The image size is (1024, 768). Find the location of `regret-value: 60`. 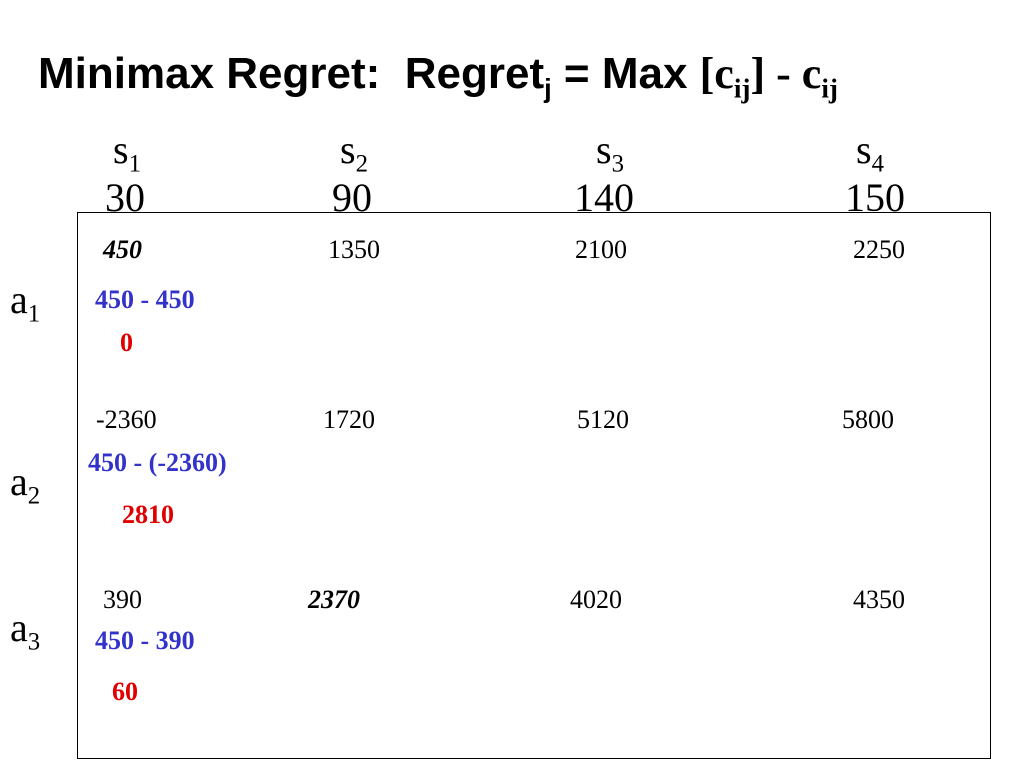

regret-value: 60 is located at coordinates (125, 691).